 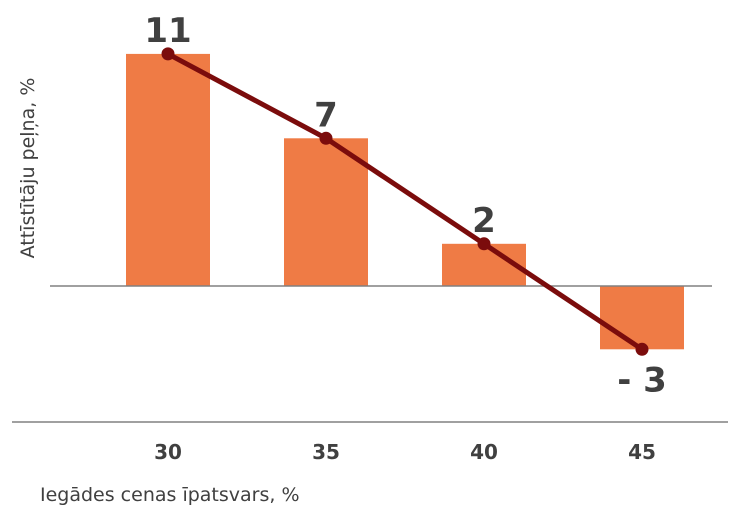 What do you see at coordinates (642, 380) in the screenshot?
I see `data-label: - 3` at bounding box center [642, 380].